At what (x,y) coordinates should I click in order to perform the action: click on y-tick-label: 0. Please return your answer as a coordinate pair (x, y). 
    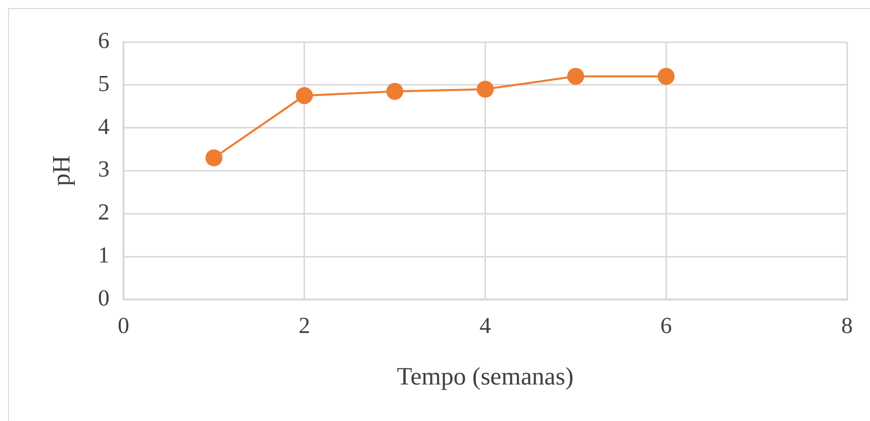
    Looking at the image, I should click on (104, 297).